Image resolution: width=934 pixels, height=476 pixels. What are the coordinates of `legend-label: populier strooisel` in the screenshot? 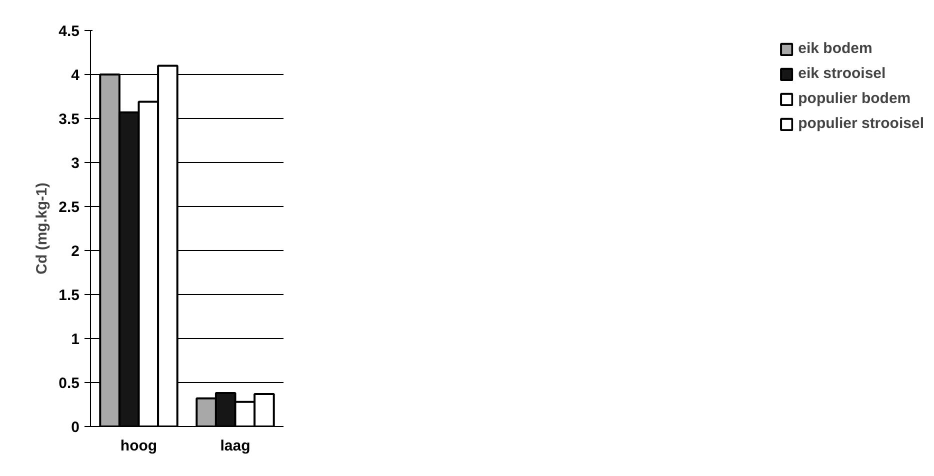 It's located at (861, 123).